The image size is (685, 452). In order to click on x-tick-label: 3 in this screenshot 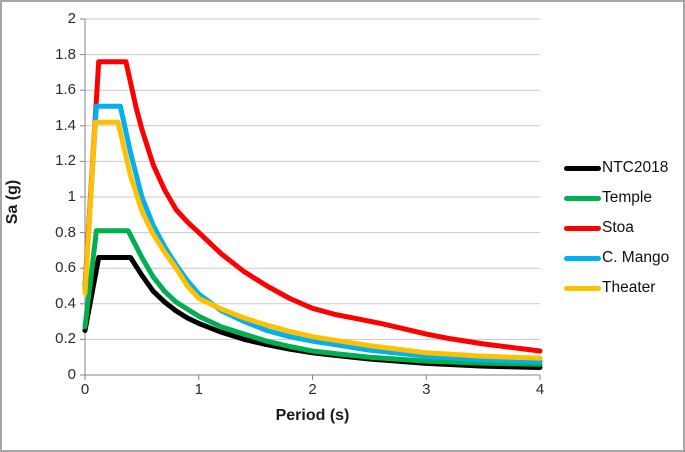, I will do `click(426, 389)`.